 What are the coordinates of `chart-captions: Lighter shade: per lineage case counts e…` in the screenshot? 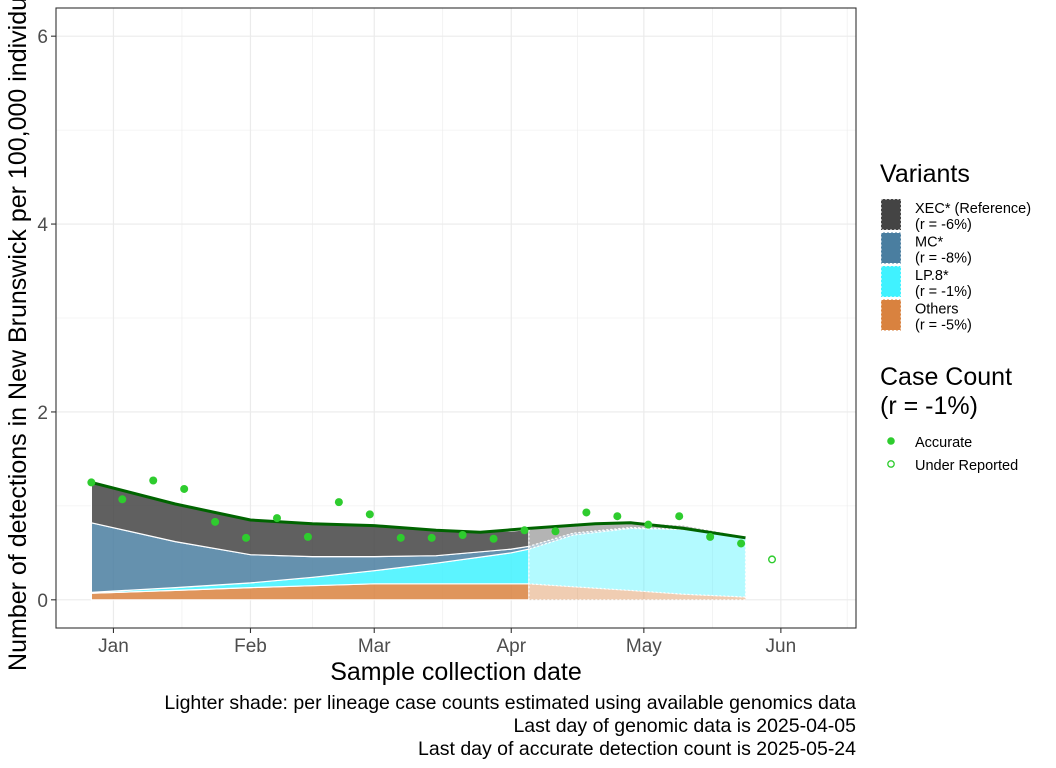 It's located at (510, 726).